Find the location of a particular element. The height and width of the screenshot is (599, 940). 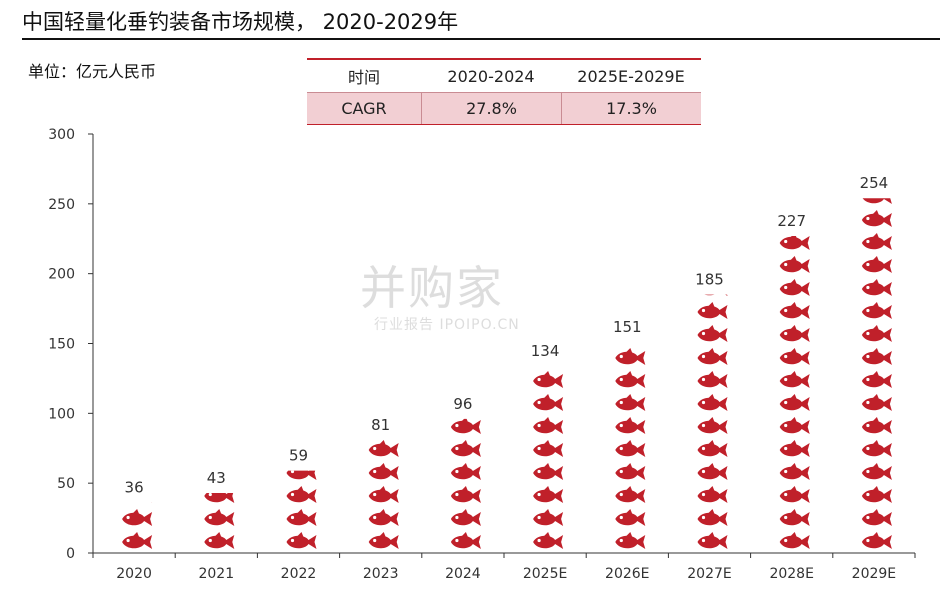

x-tick-label: 2025E is located at coordinates (545, 574).